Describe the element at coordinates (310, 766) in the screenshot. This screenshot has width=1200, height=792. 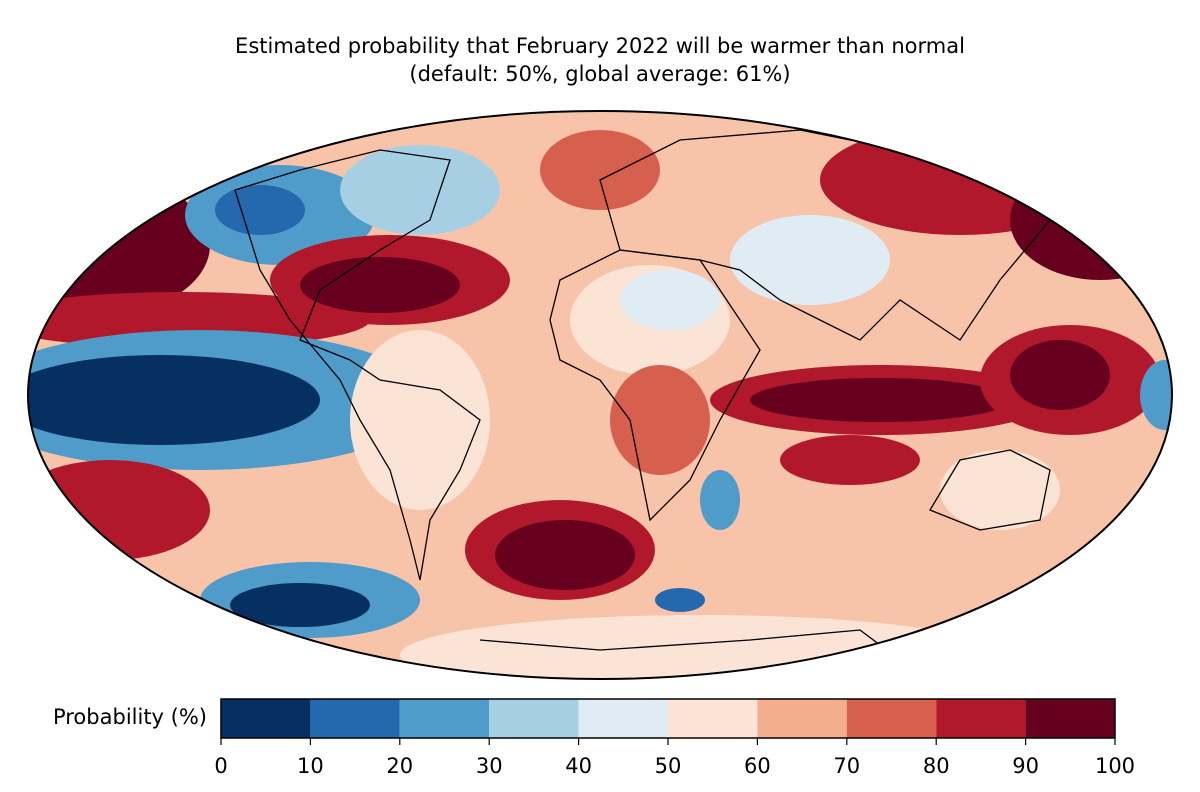
I see `colorbar-tick-label: 10` at that location.